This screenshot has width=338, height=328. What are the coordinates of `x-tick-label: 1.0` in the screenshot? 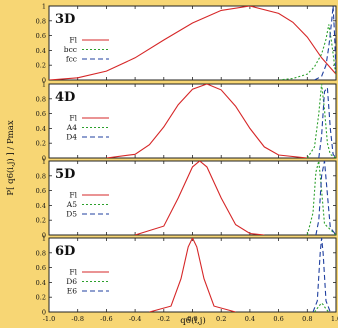 It's located at (334, 319).